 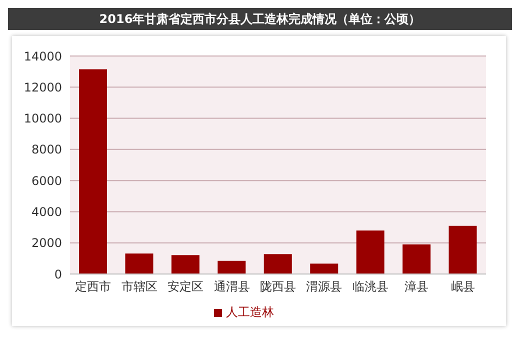 I want to click on x-tick-label: 陇西县, so click(x=278, y=287).